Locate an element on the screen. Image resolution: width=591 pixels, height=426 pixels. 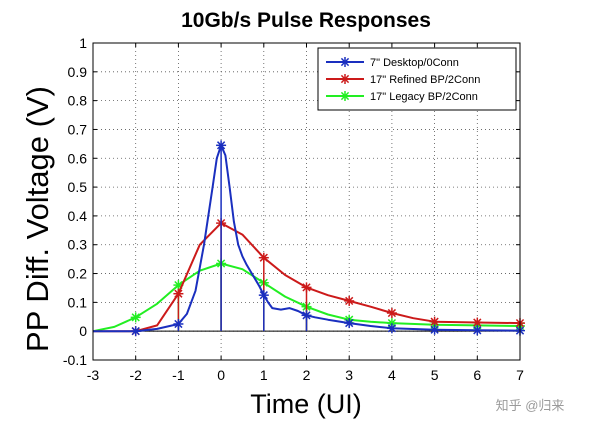
y-tick-label: 0.4 is located at coordinates (78, 216).